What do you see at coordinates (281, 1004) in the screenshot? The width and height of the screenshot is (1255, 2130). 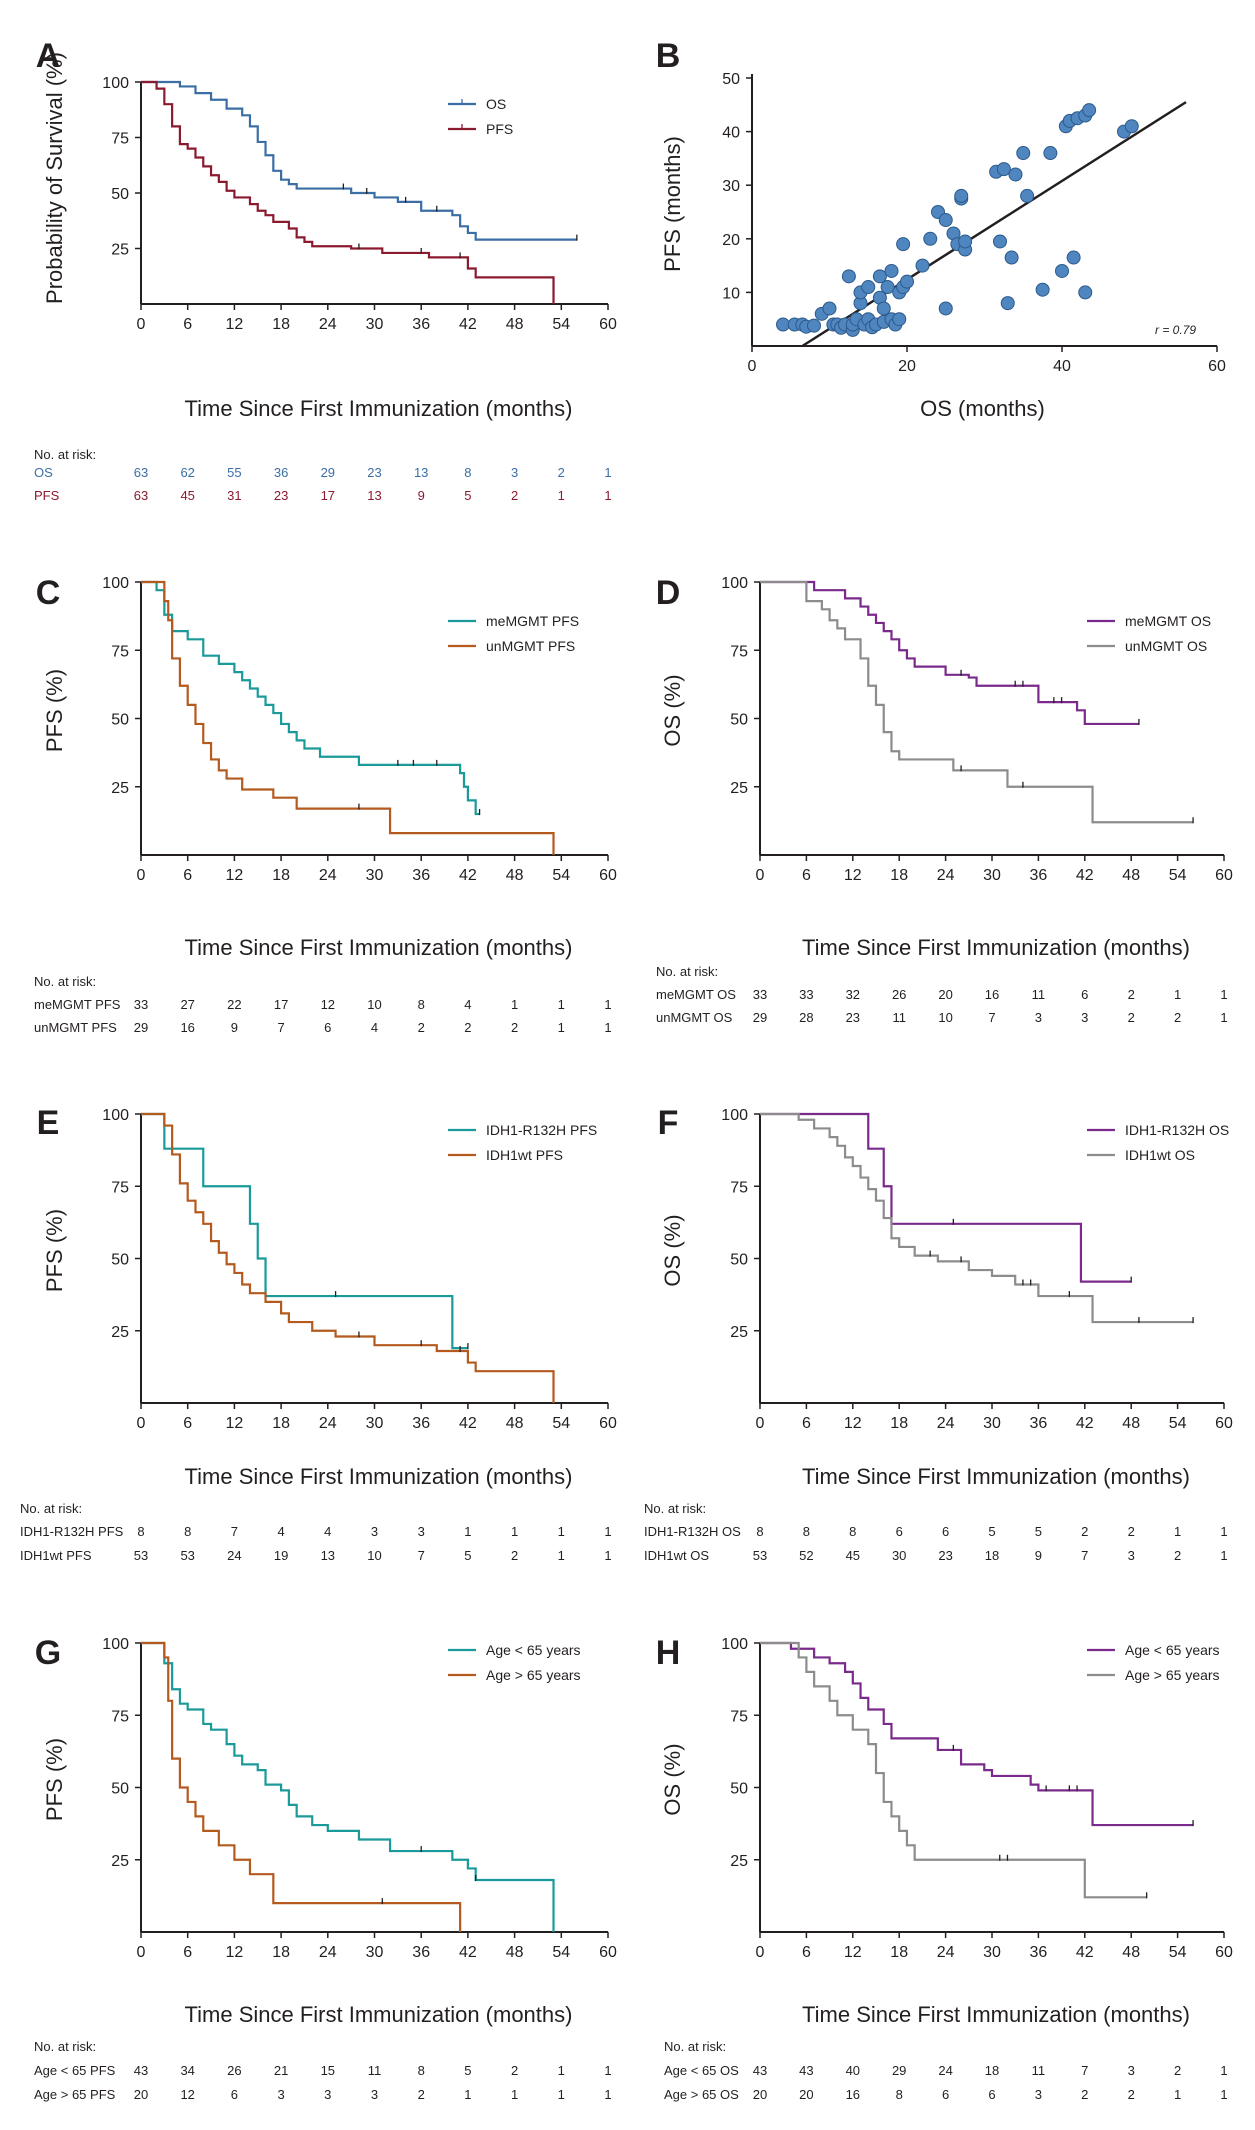 I see `risk-count: 17` at bounding box center [281, 1004].